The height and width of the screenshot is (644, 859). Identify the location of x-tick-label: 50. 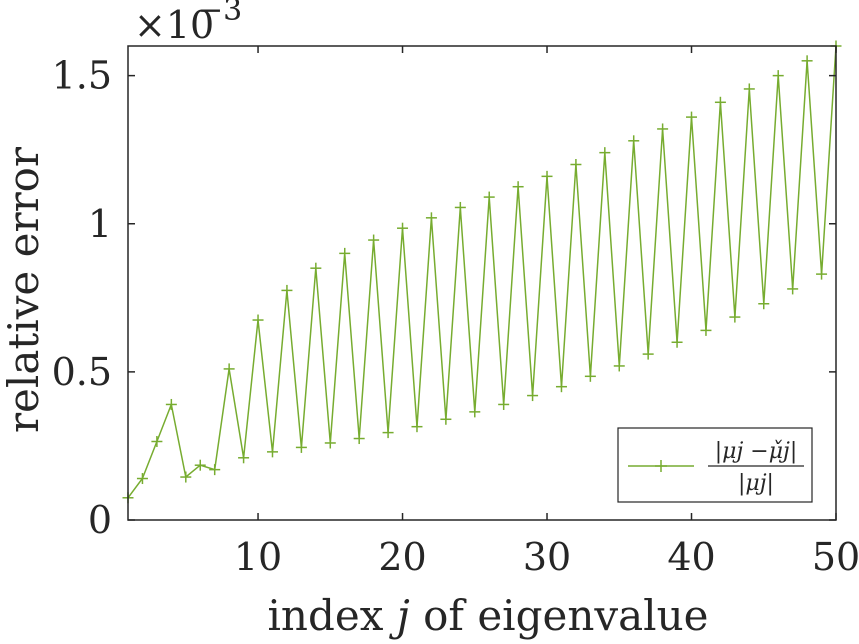
(835, 557).